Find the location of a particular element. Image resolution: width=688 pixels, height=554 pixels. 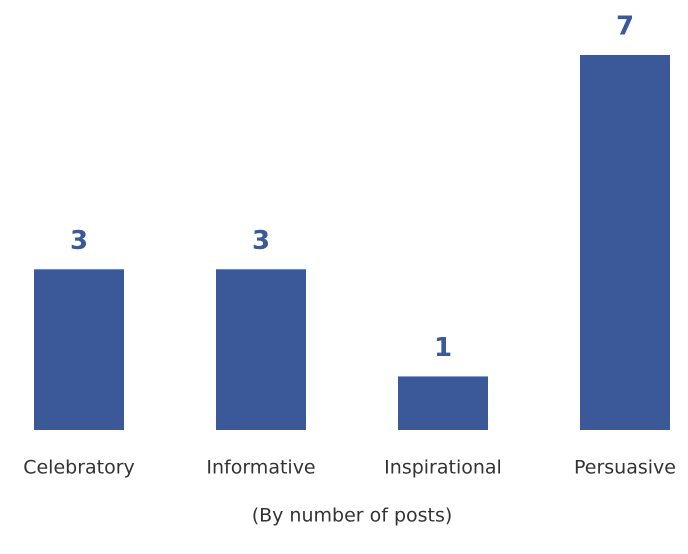

x-tick-label: Persuasive is located at coordinates (625, 468).